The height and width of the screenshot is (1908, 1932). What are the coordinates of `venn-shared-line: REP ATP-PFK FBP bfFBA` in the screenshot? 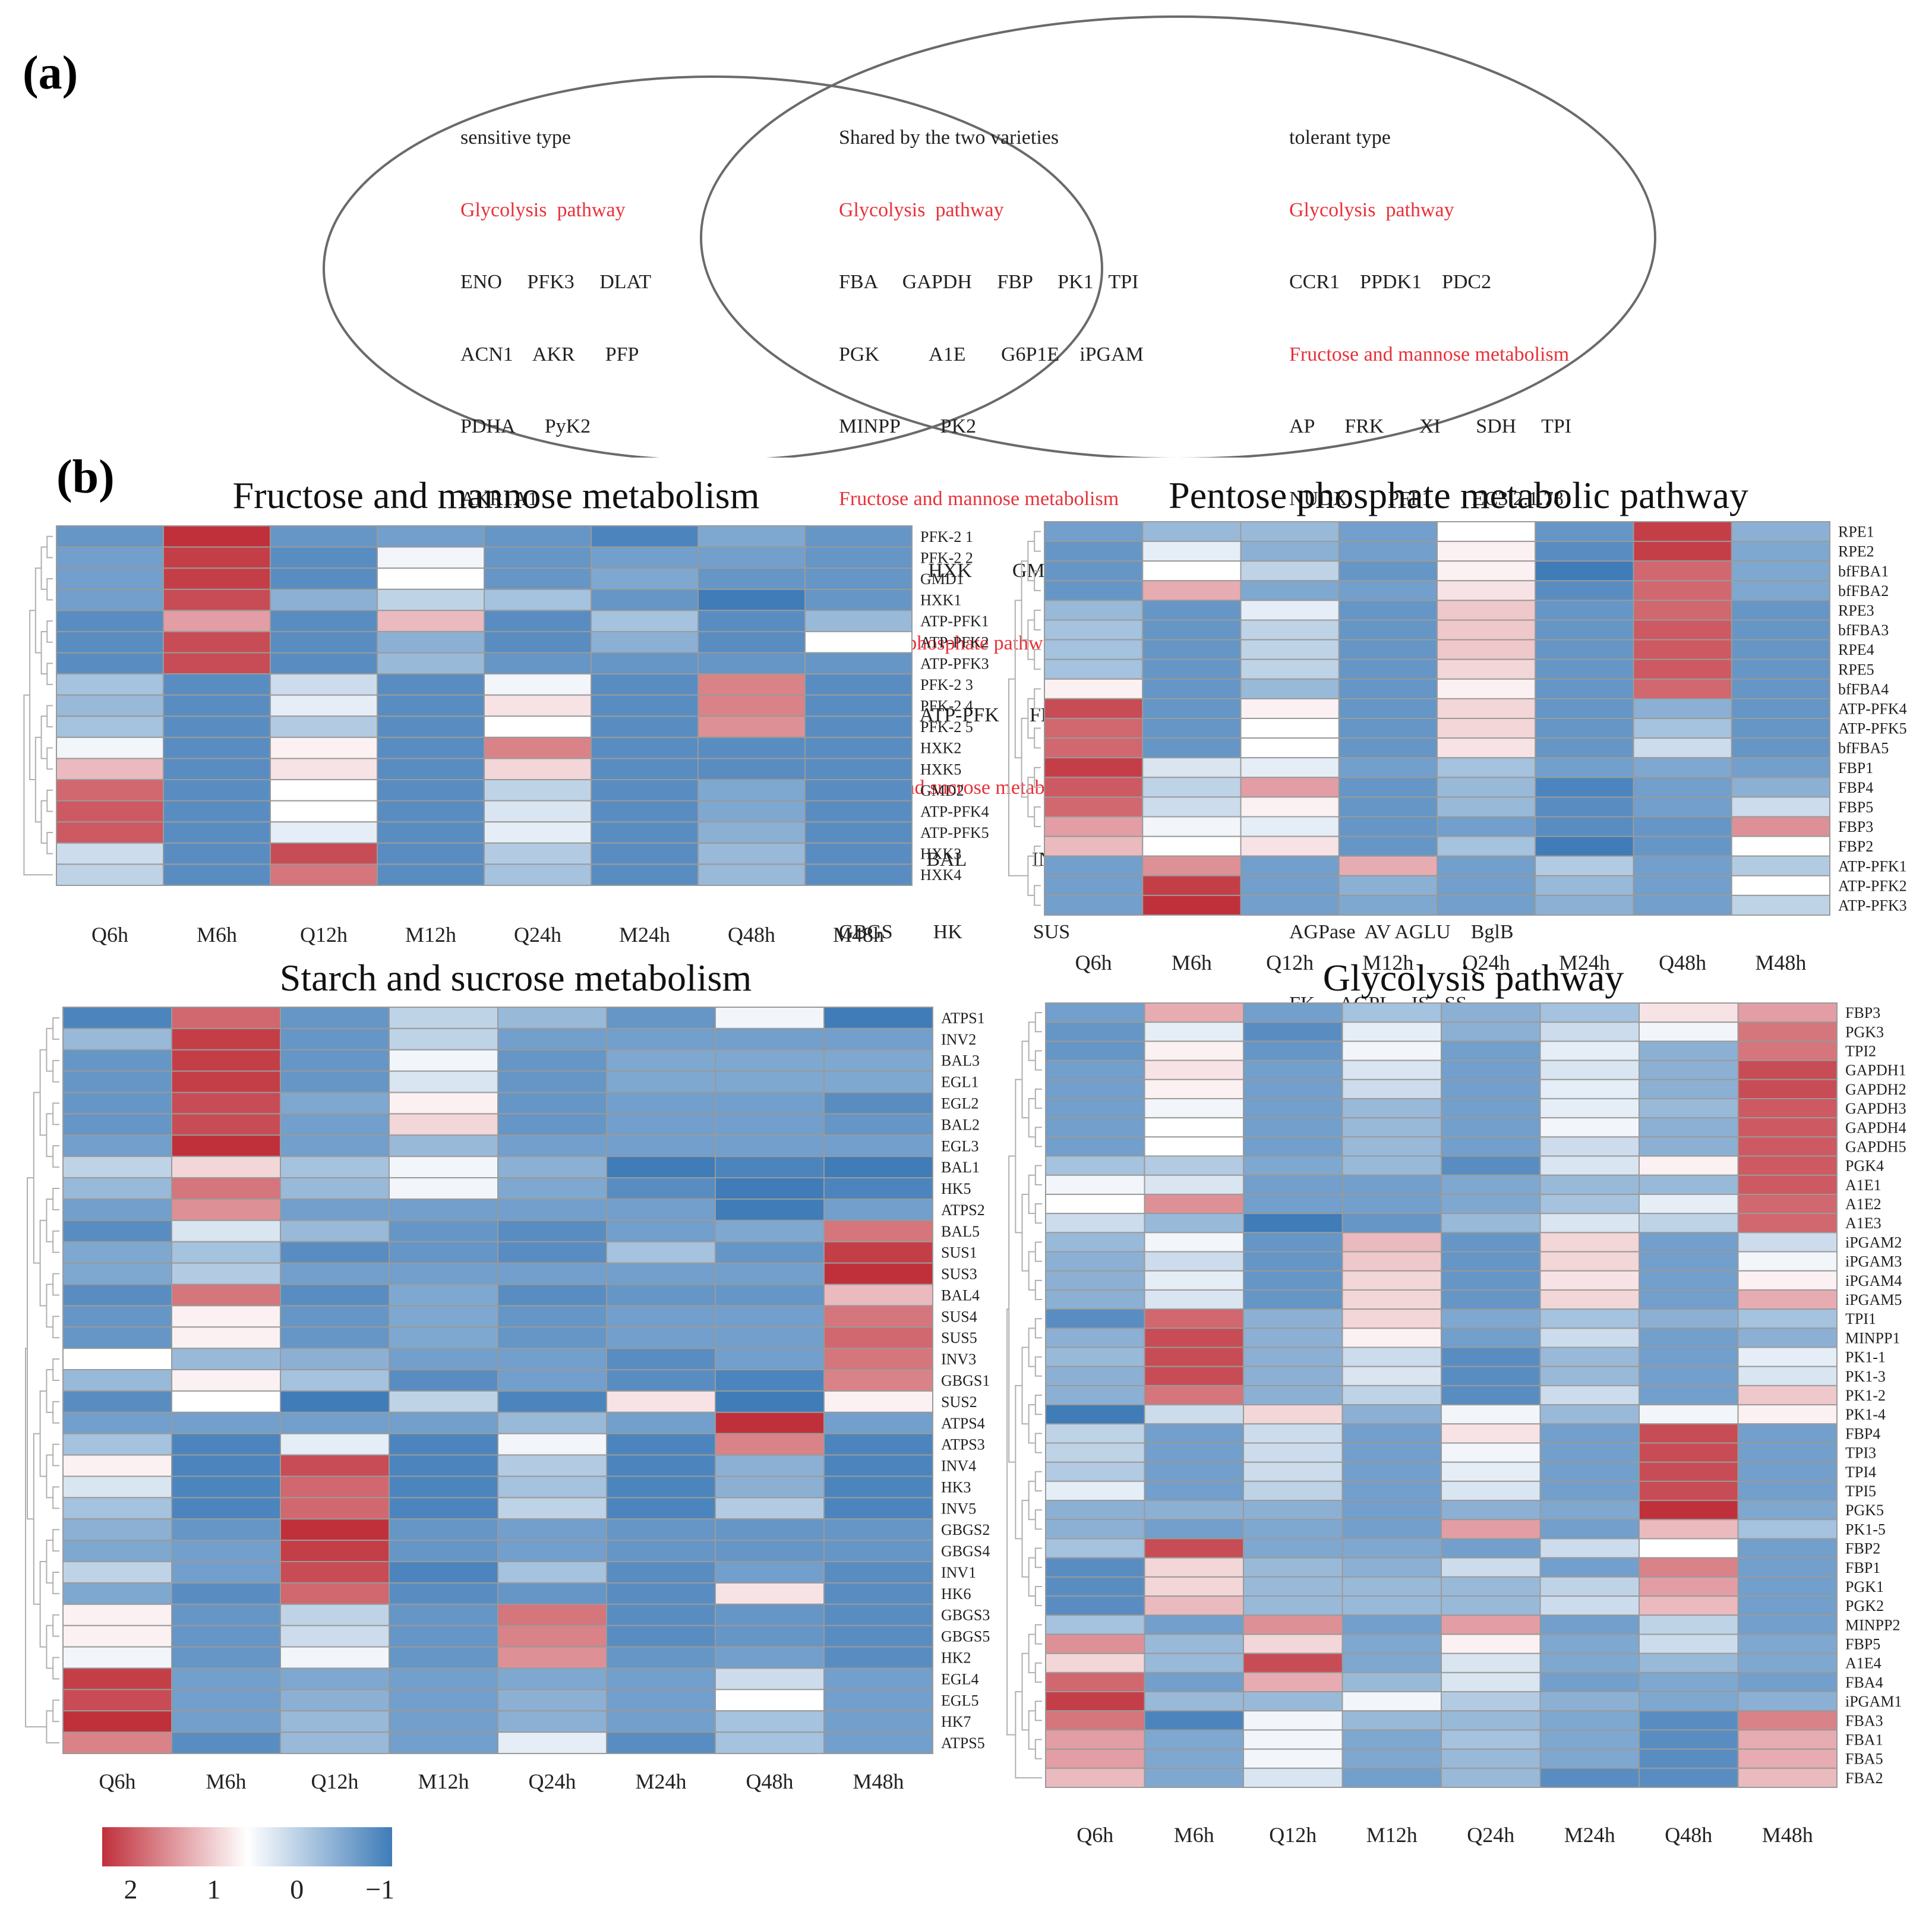 It's located at (1000, 715).